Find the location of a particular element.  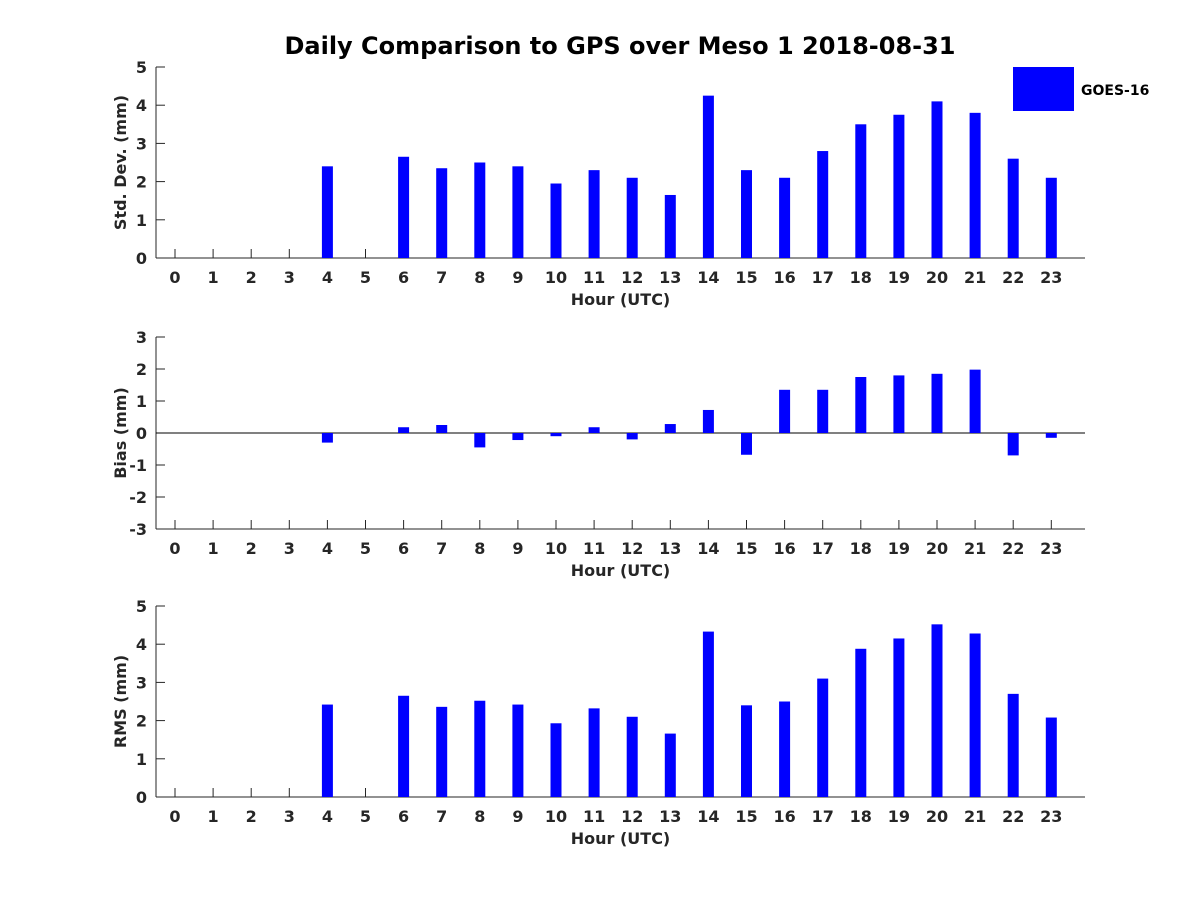

y-tick-label: 3 is located at coordinates (141, 143).